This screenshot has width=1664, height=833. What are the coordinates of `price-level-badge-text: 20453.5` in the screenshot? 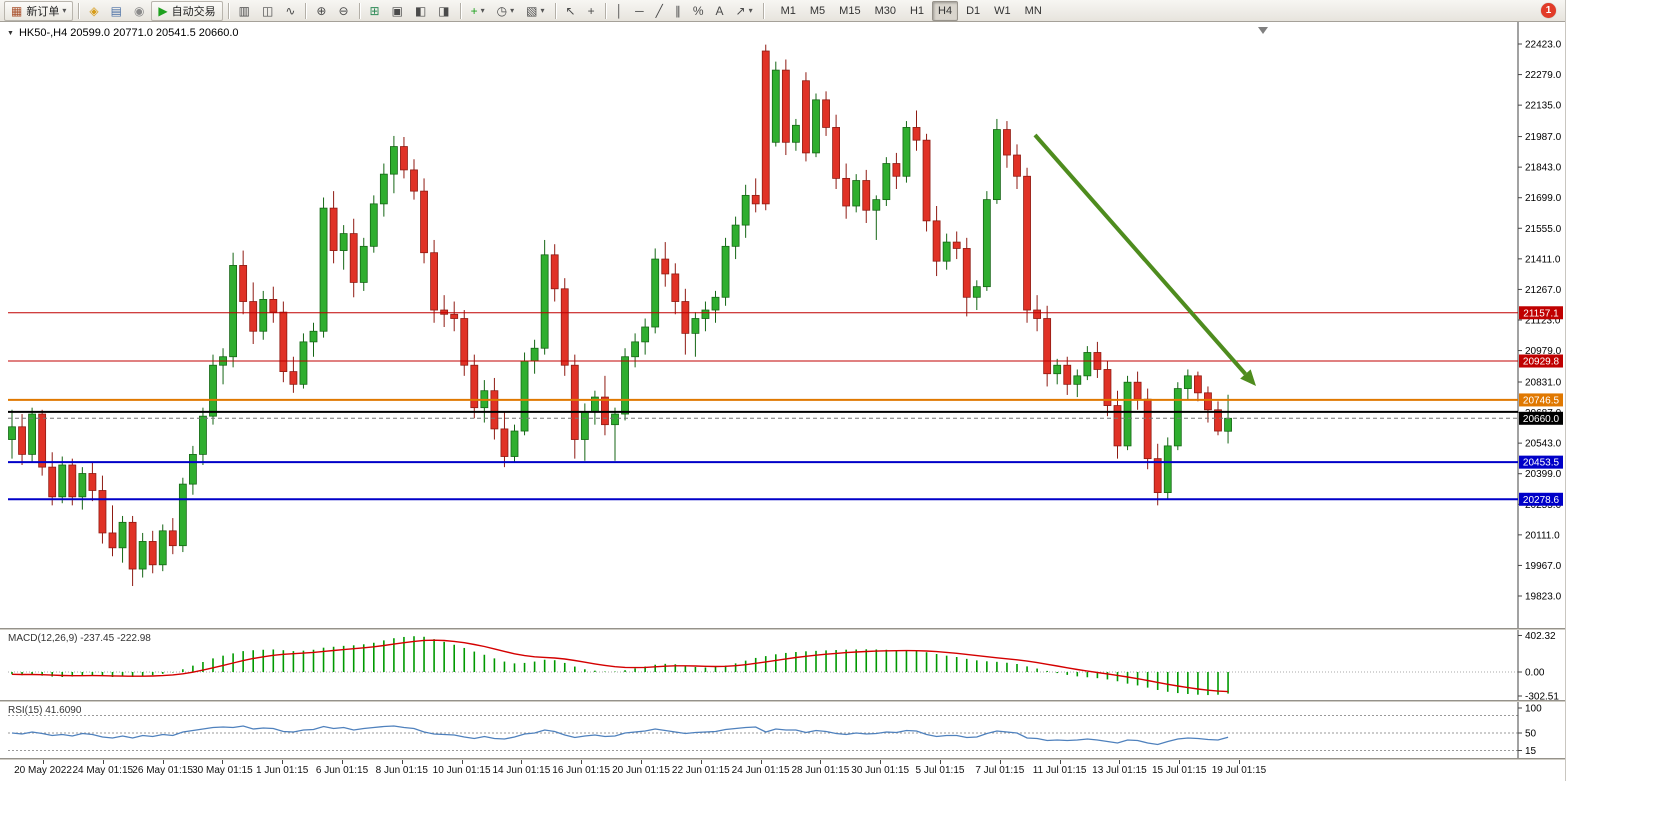 It's located at (1541, 463).